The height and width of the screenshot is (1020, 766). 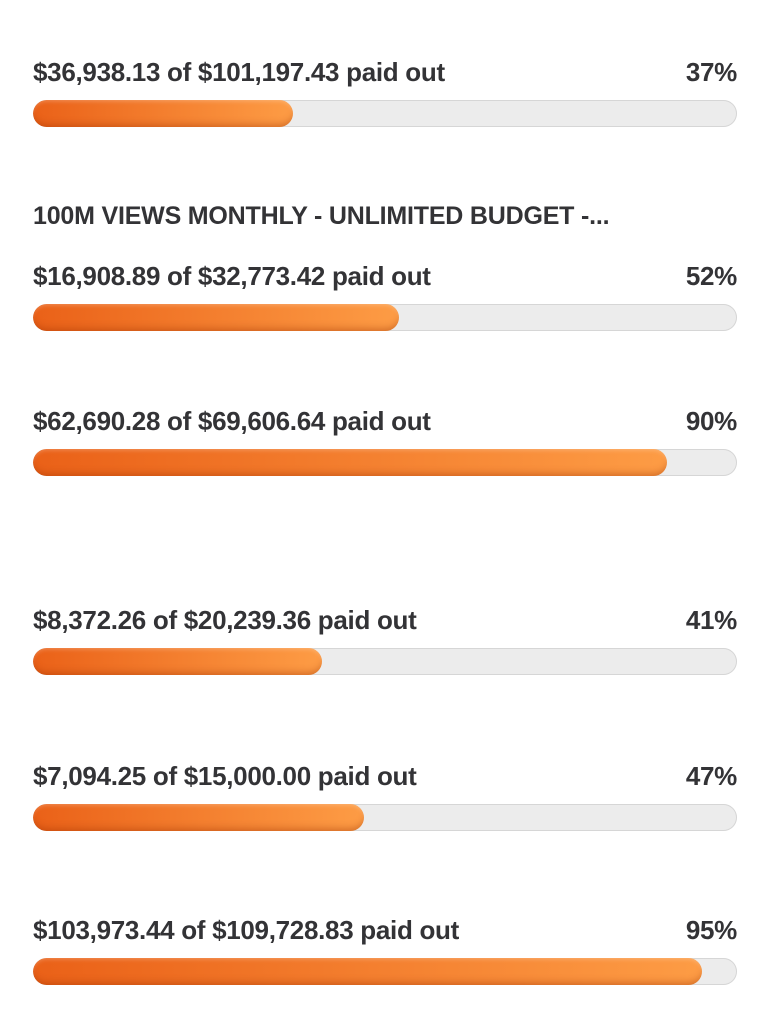 I want to click on payout-stats-row: $36,938.13 of $101,197.43 paid out 37%, so click(x=385, y=72).